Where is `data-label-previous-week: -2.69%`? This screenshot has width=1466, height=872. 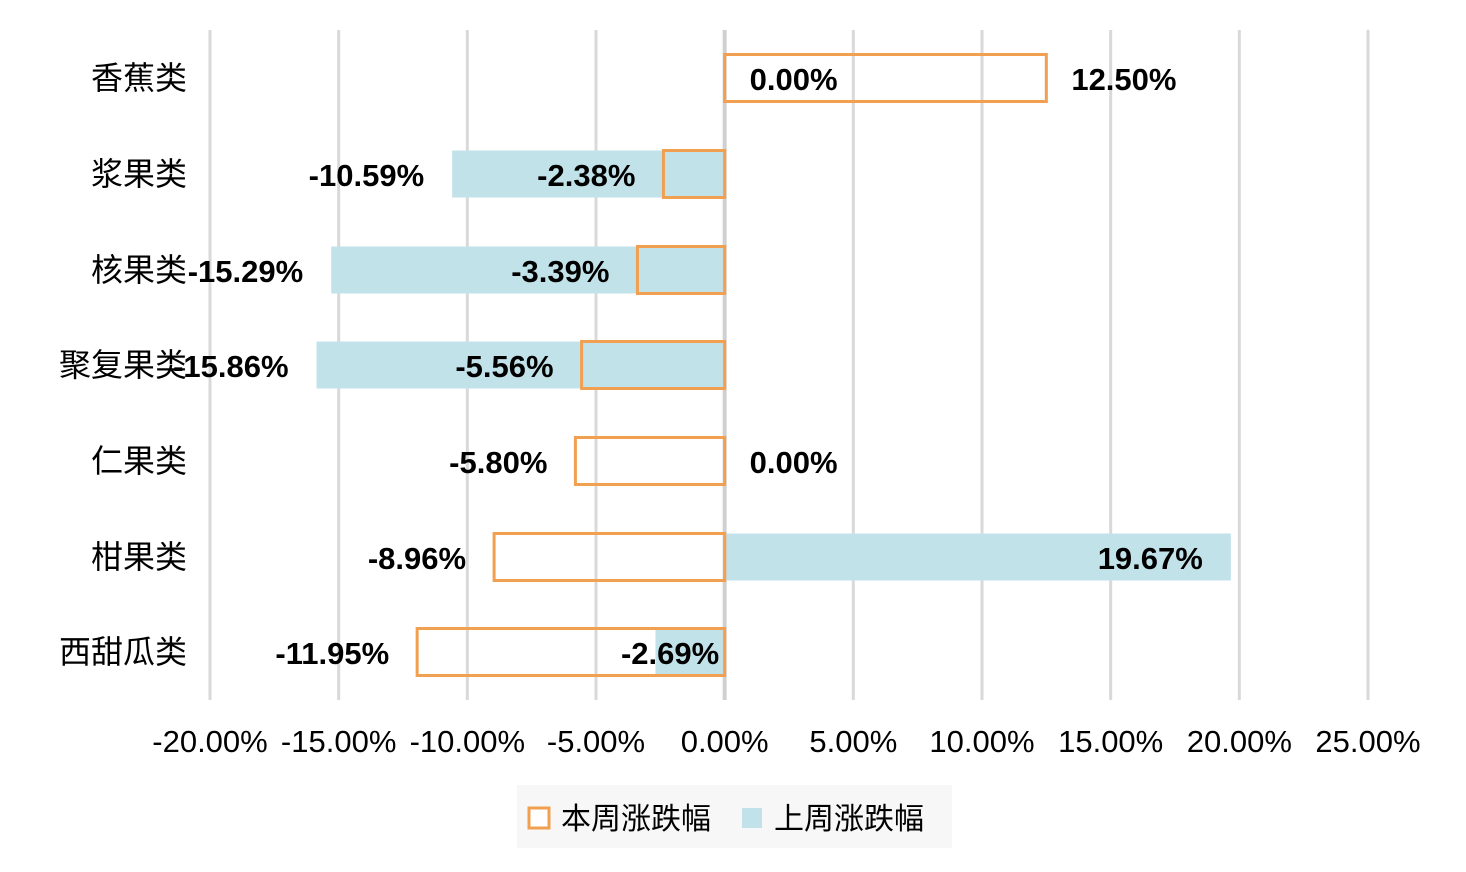
data-label-previous-week: -2.69% is located at coordinates (670, 653).